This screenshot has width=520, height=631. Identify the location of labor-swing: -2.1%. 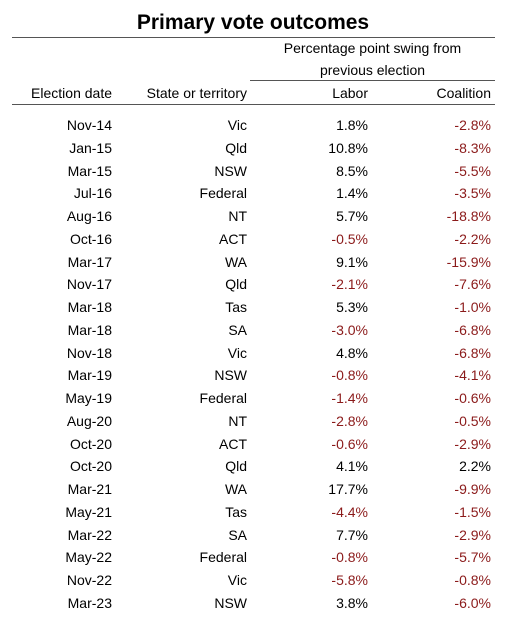
(349, 284).